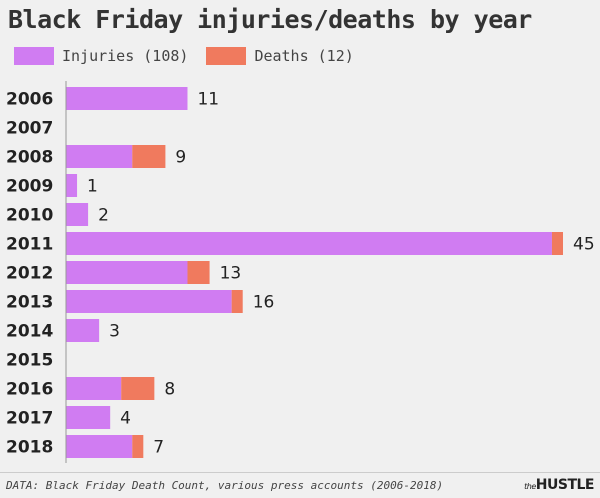 The width and height of the screenshot is (600, 498). What do you see at coordinates (138, 388) in the screenshot?
I see `deaths-bar-2016` at bounding box center [138, 388].